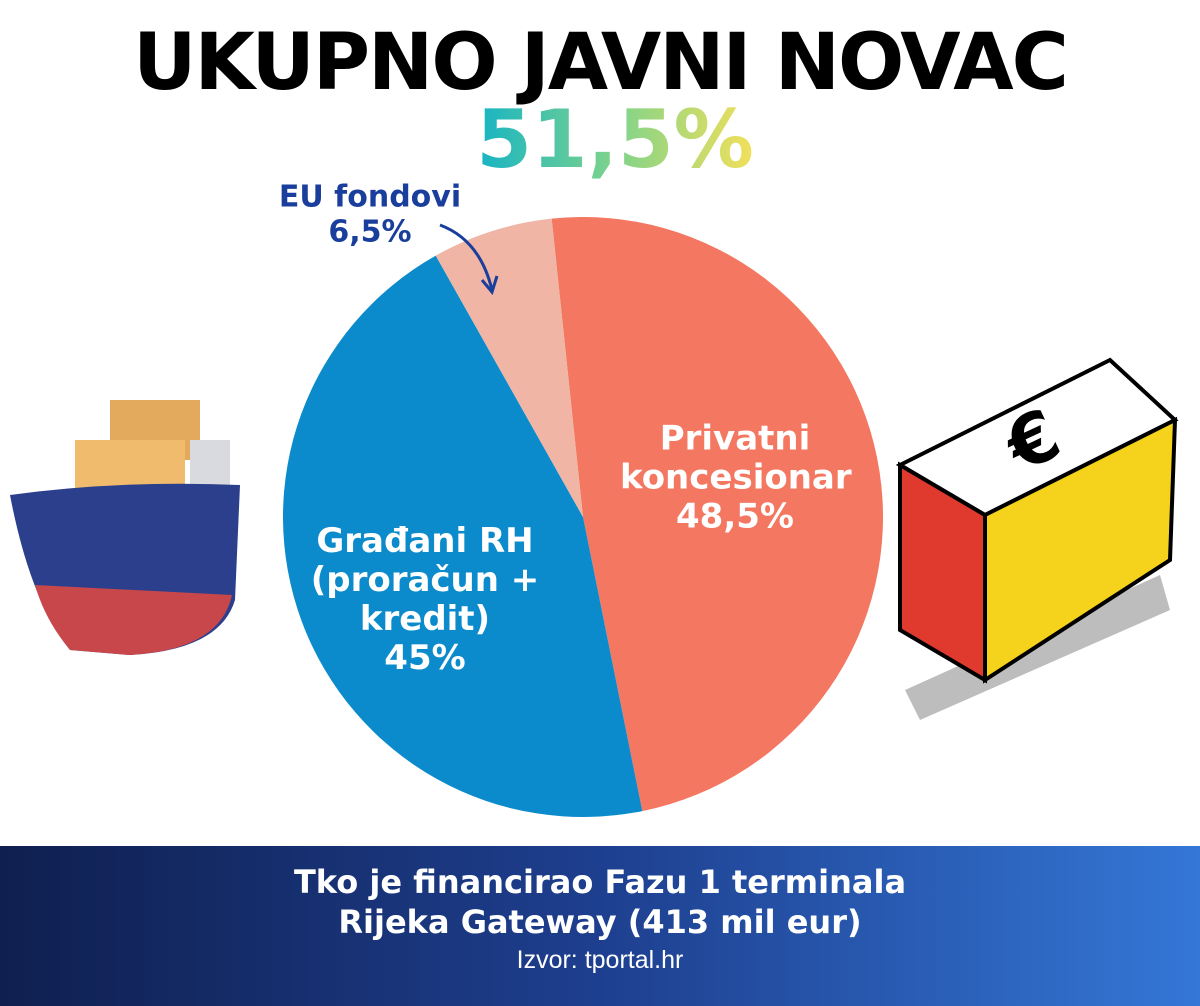 The height and width of the screenshot is (1006, 1200). Describe the element at coordinates (601, 63) in the screenshot. I see `chart-title: UKUPNO JAVNI NOVAC` at that location.